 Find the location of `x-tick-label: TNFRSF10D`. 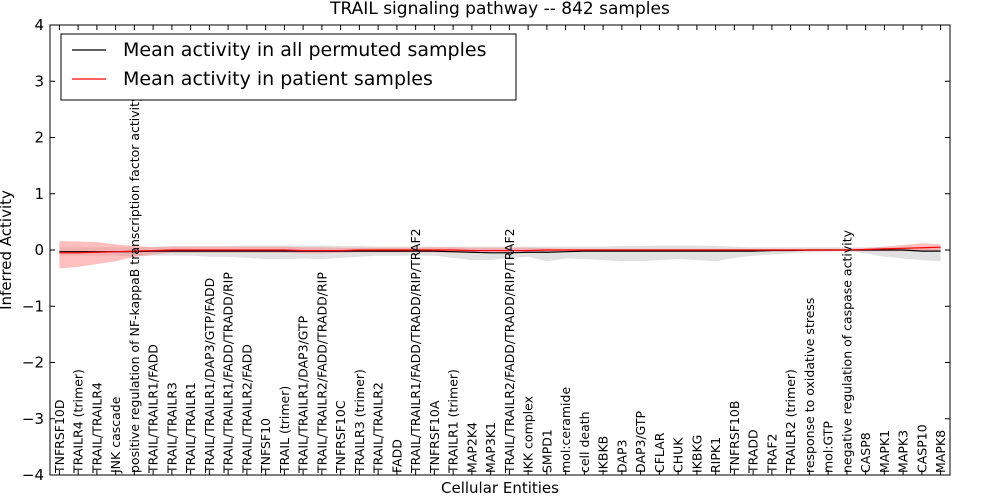

x-tick-label: TNFRSF10D is located at coordinates (59, 436).